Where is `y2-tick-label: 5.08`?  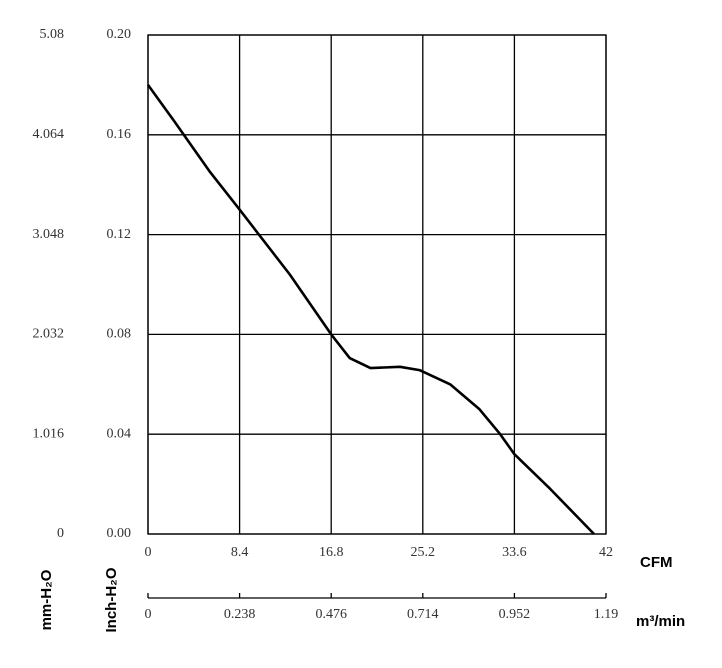
y2-tick-label: 5.08 is located at coordinates (52, 34).